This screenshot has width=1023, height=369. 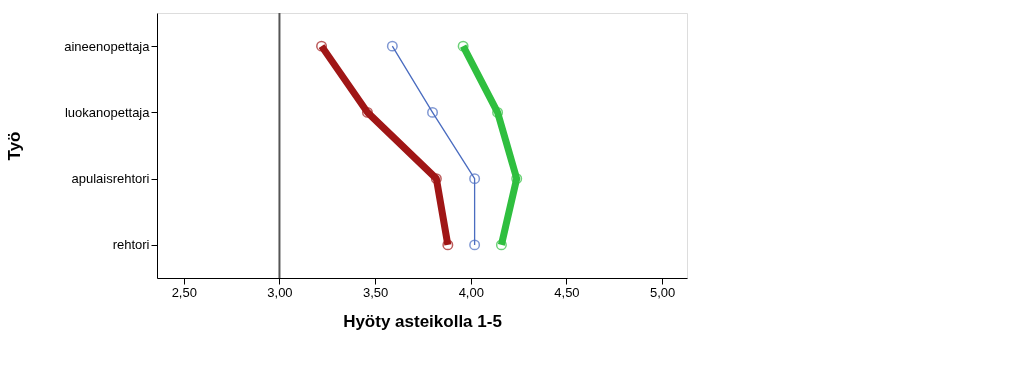 I want to click on x-axis-title: Hyöty asteikolla 1-5, so click(x=422, y=321).